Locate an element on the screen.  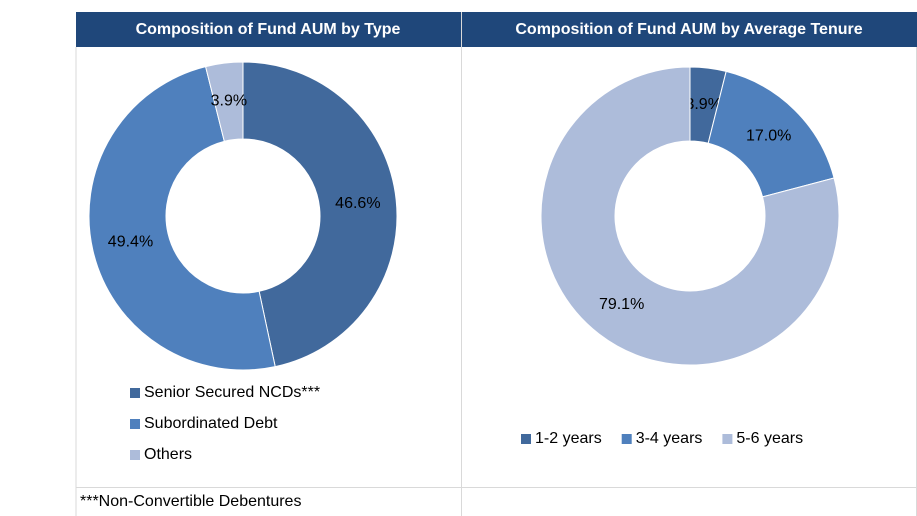
legend-label: Senior Secured NCDs*** is located at coordinates (232, 392).